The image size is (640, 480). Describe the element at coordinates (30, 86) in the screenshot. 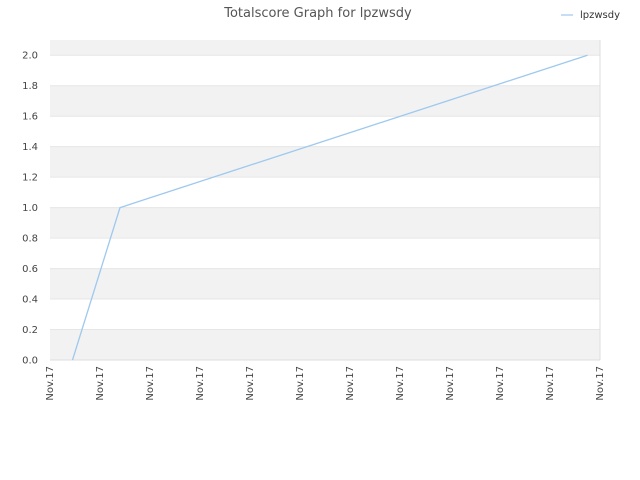

I see `y-tick-label: 1.8` at that location.